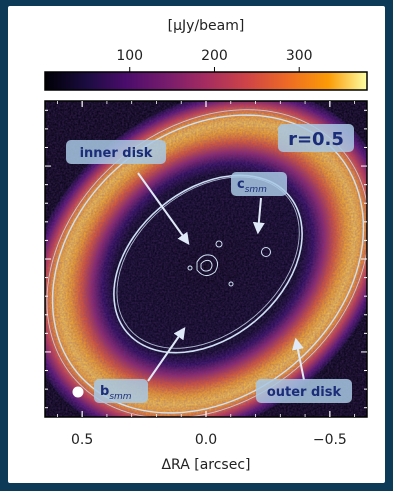  What do you see at coordinates (229, 263) in the screenshot?
I see `inner-source-contours` at bounding box center [229, 263].